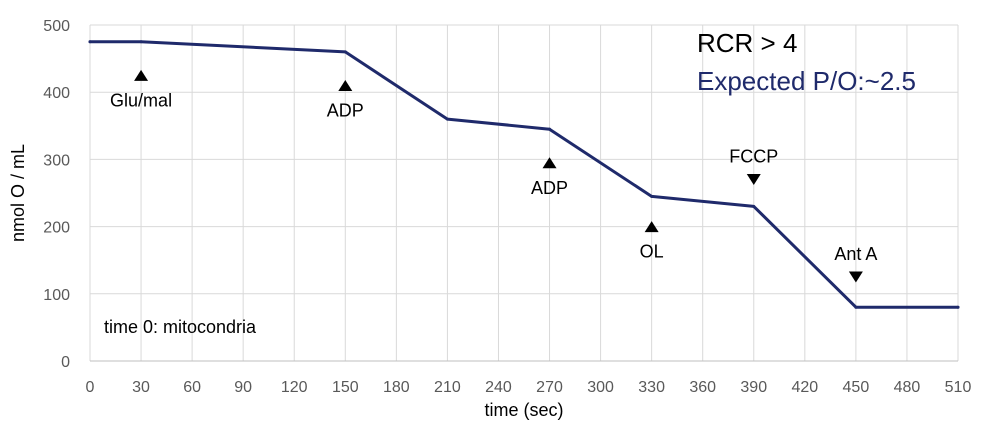  Describe the element at coordinates (56, 160) in the screenshot. I see `y-tick-label: 300` at that location.